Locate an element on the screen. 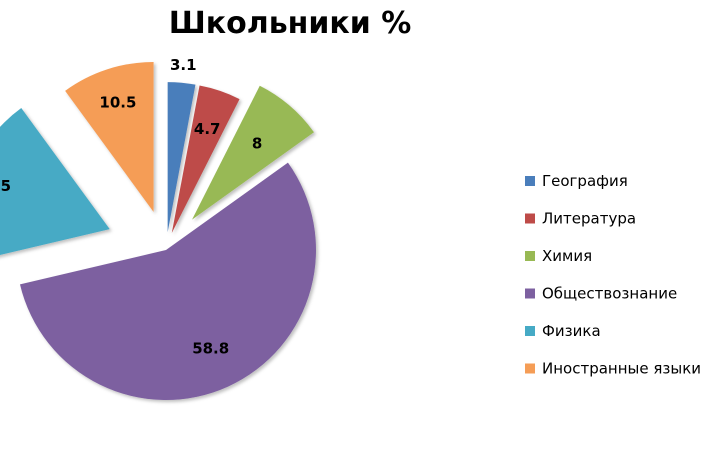 The height and width of the screenshot is (456, 722). data-label: 8 is located at coordinates (257, 144).